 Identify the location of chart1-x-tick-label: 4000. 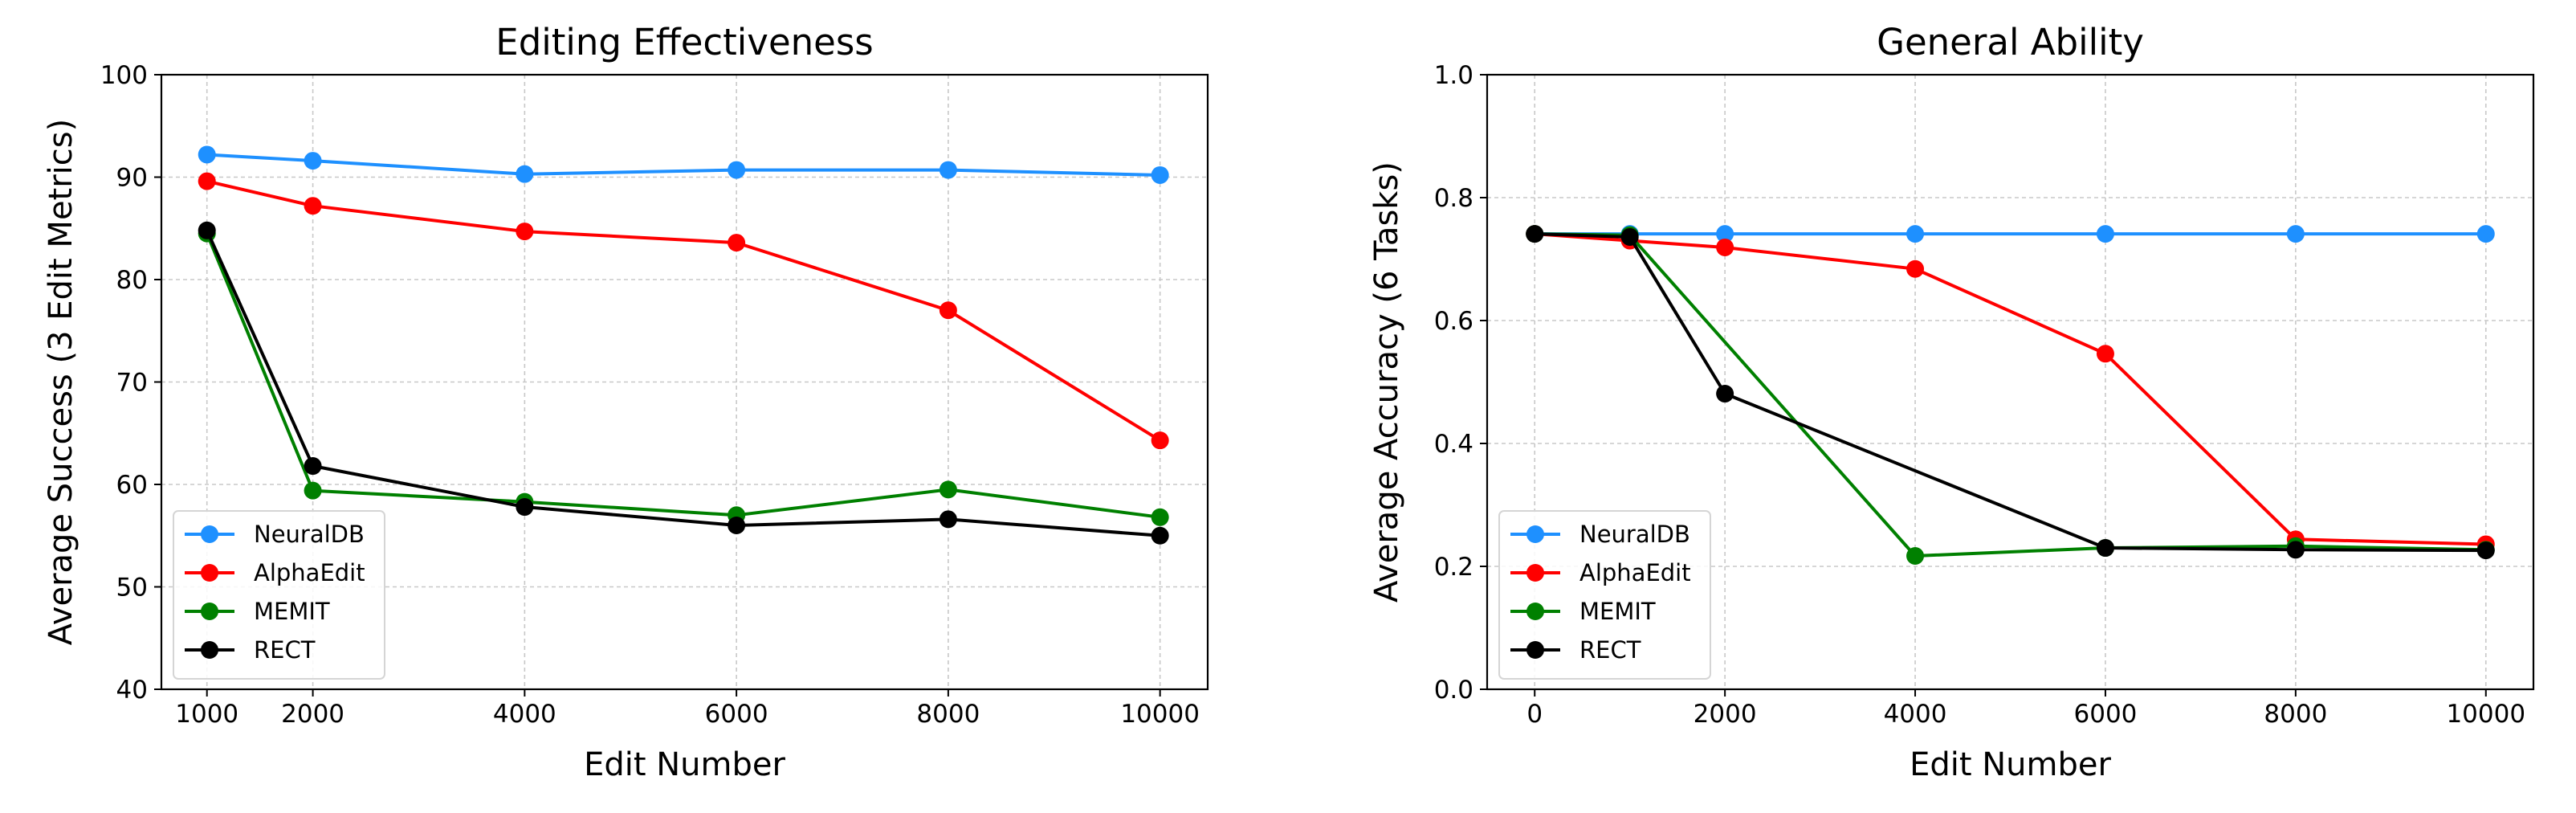
(524, 714).